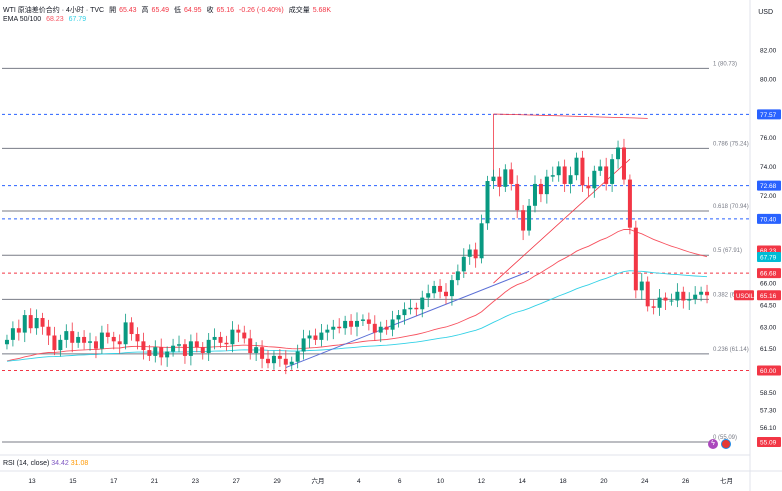  Describe the element at coordinates (768, 305) in the screenshot. I see `y-tick-label: 64.50` at that location.